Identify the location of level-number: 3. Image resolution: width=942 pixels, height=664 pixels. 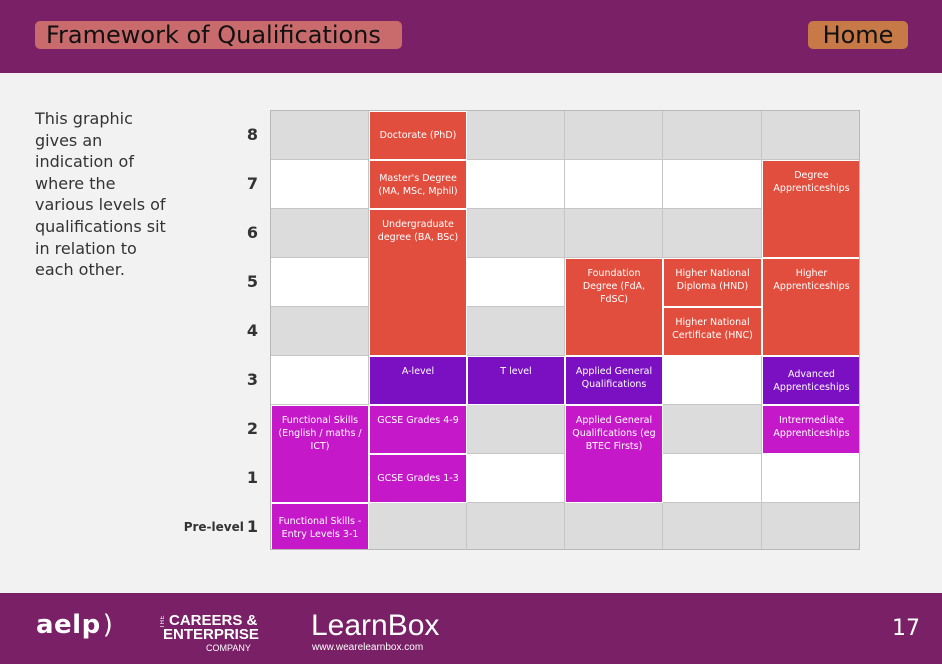
(252, 379).